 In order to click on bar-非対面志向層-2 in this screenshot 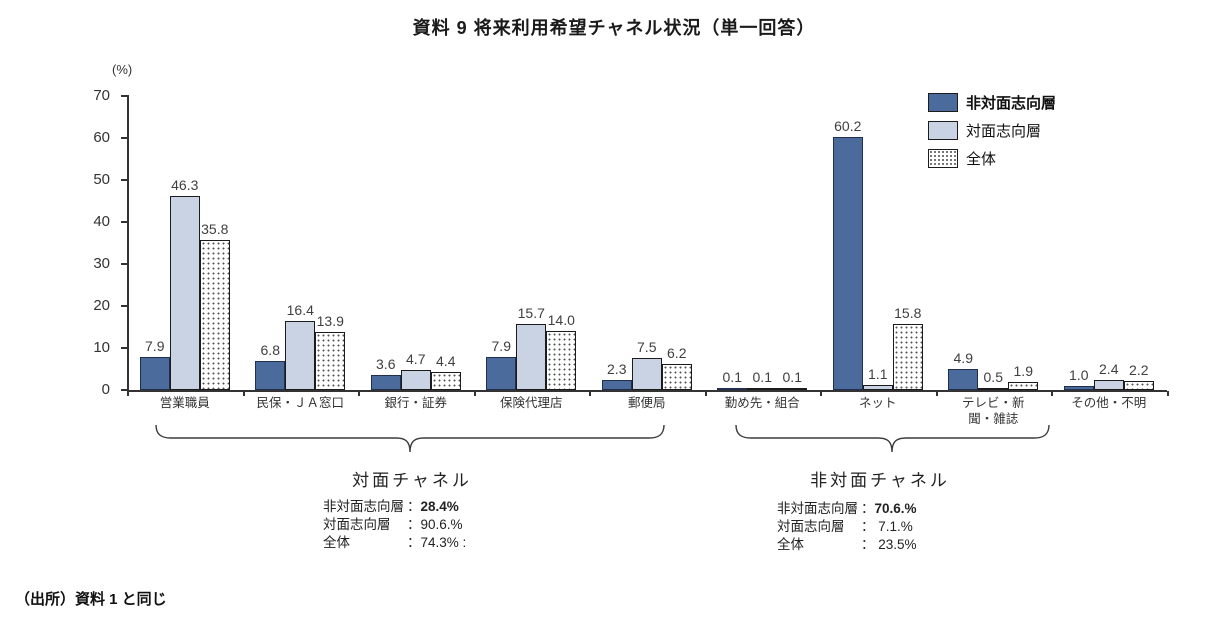, I will do `click(270, 375)`.